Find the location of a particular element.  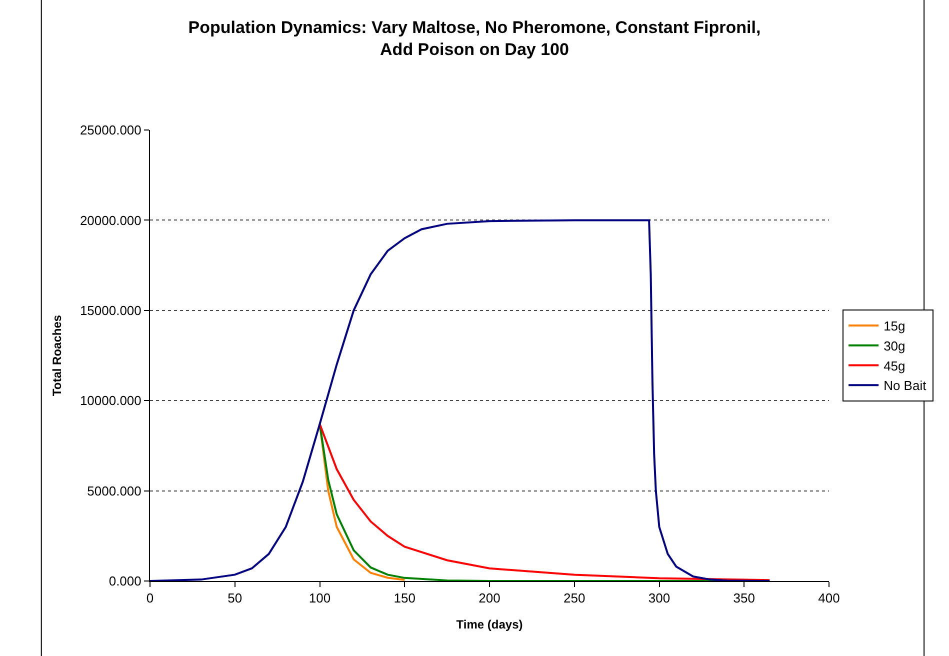

x-tick-label: 400 is located at coordinates (829, 598).